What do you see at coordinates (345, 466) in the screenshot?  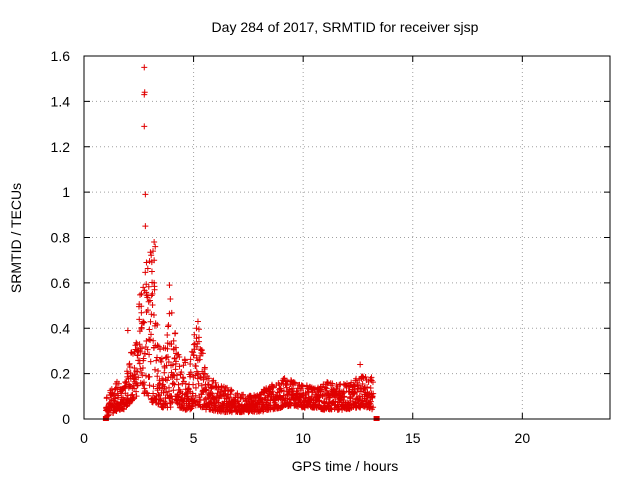 I see `x-axis-label: GPS time / hours` at bounding box center [345, 466].